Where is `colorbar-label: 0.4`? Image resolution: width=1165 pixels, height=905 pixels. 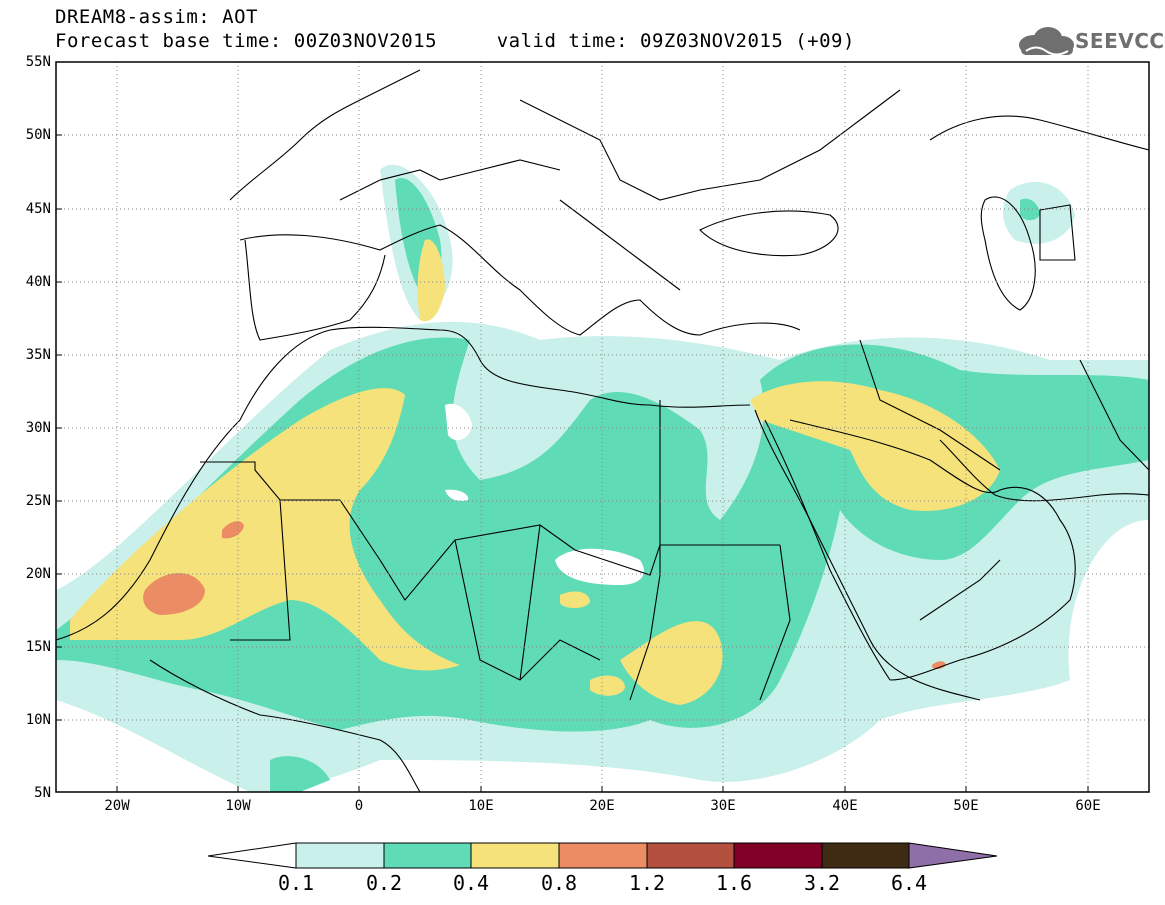 colorbar-label: 0.4 is located at coordinates (471, 883).